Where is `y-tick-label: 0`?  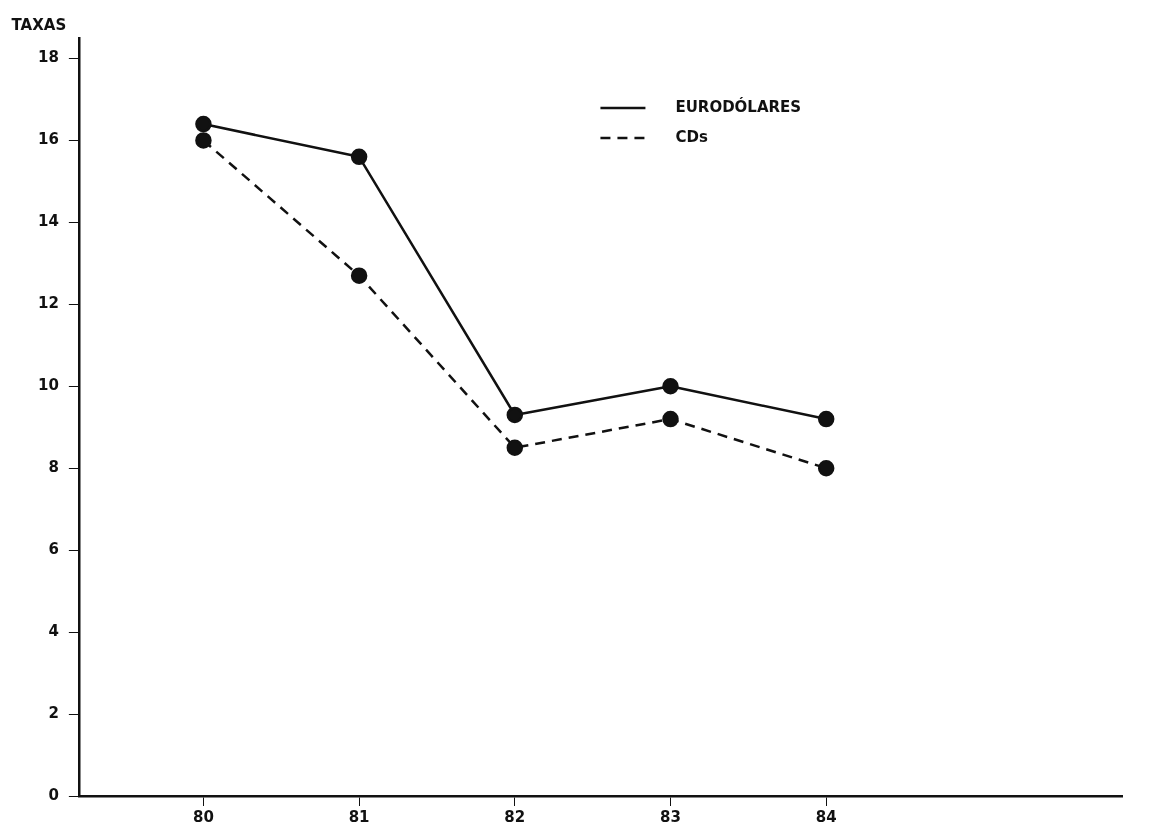 y-tick-label: 0 is located at coordinates (53, 794).